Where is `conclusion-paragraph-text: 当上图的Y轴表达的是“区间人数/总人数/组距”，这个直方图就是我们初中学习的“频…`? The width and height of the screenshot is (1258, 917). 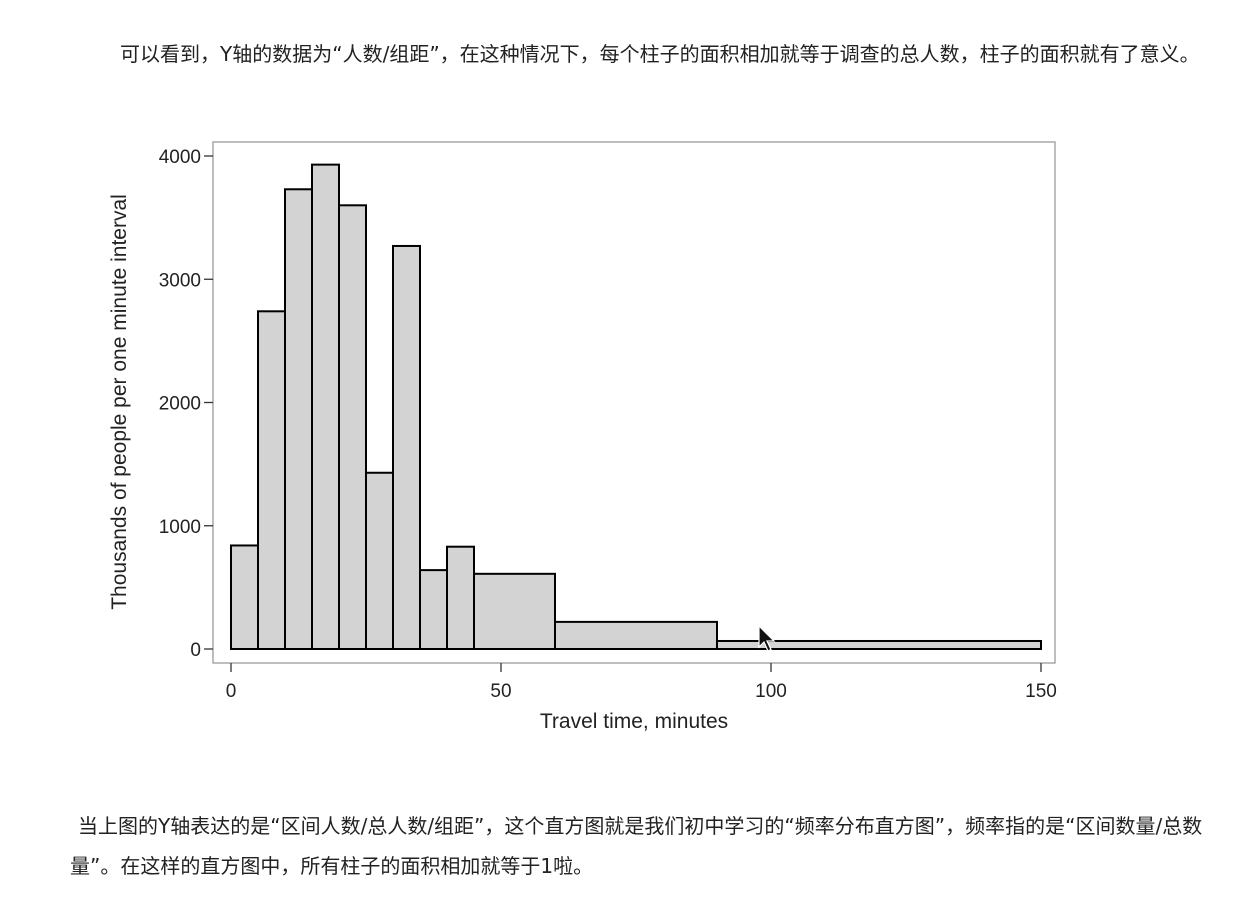 conclusion-paragraph-text: 当上图的Y轴表达的是“区间人数/总人数/组距”，这个直方图就是我们初中学习的“频… is located at coordinates (636, 846).